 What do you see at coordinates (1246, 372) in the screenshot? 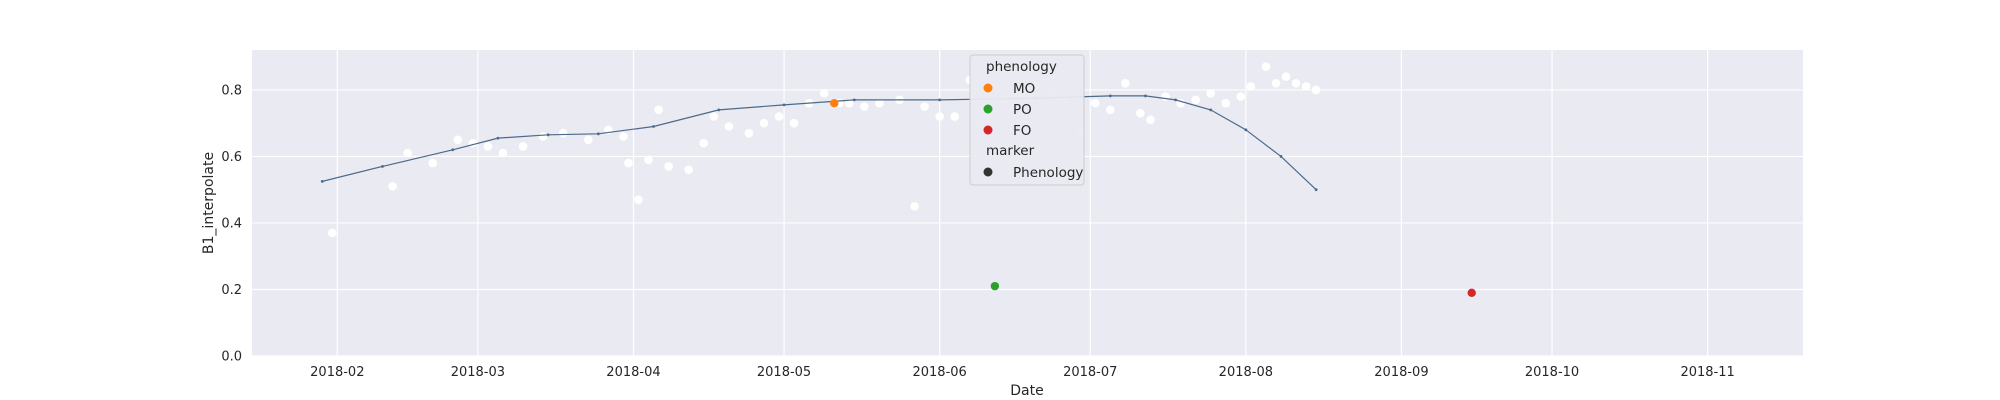
I see `x-tick-label: 2018-08` at bounding box center [1246, 372].